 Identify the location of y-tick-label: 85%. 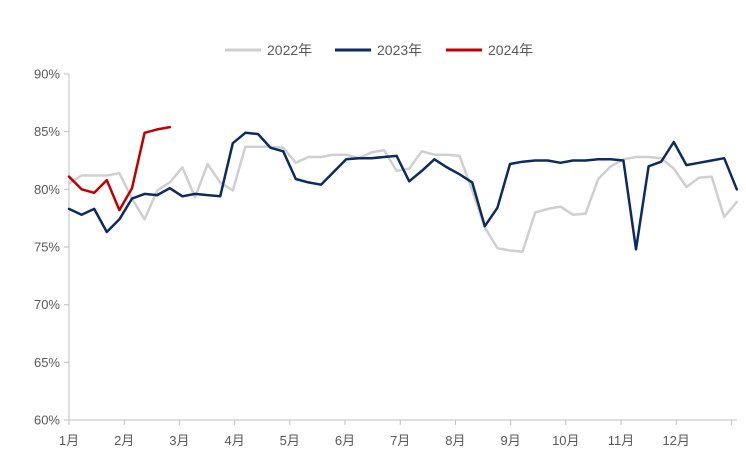
(47, 131).